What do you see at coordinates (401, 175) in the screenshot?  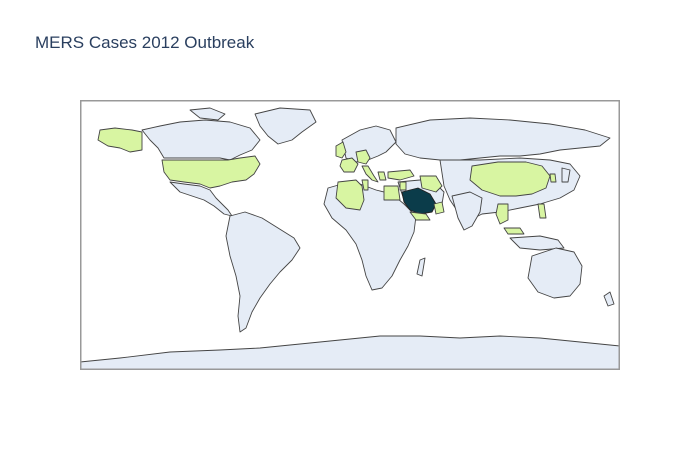 I see `country-turkey` at bounding box center [401, 175].